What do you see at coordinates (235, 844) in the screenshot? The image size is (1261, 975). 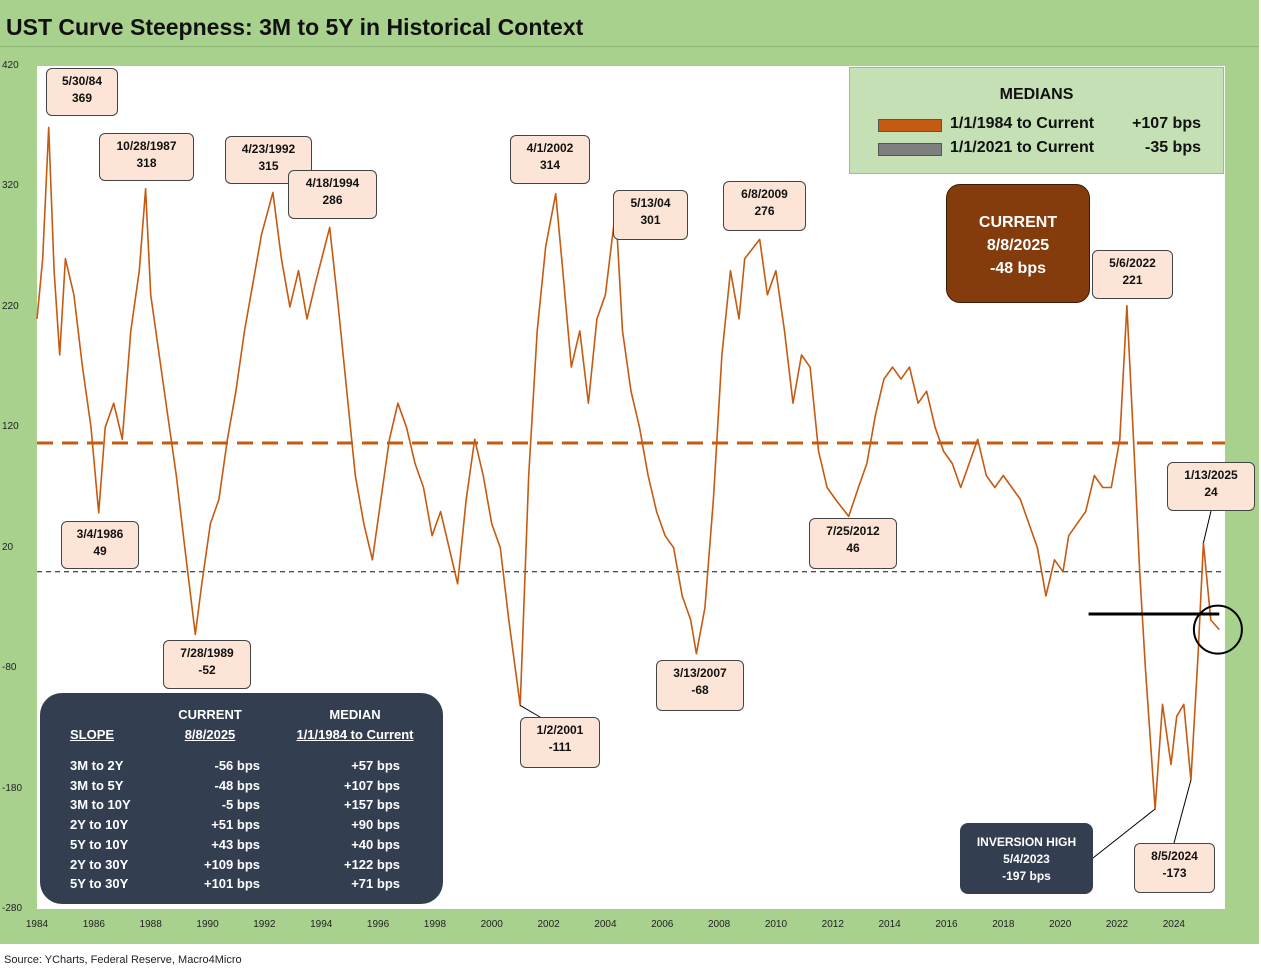 I see `slope-current: +43 bps` at bounding box center [235, 844].